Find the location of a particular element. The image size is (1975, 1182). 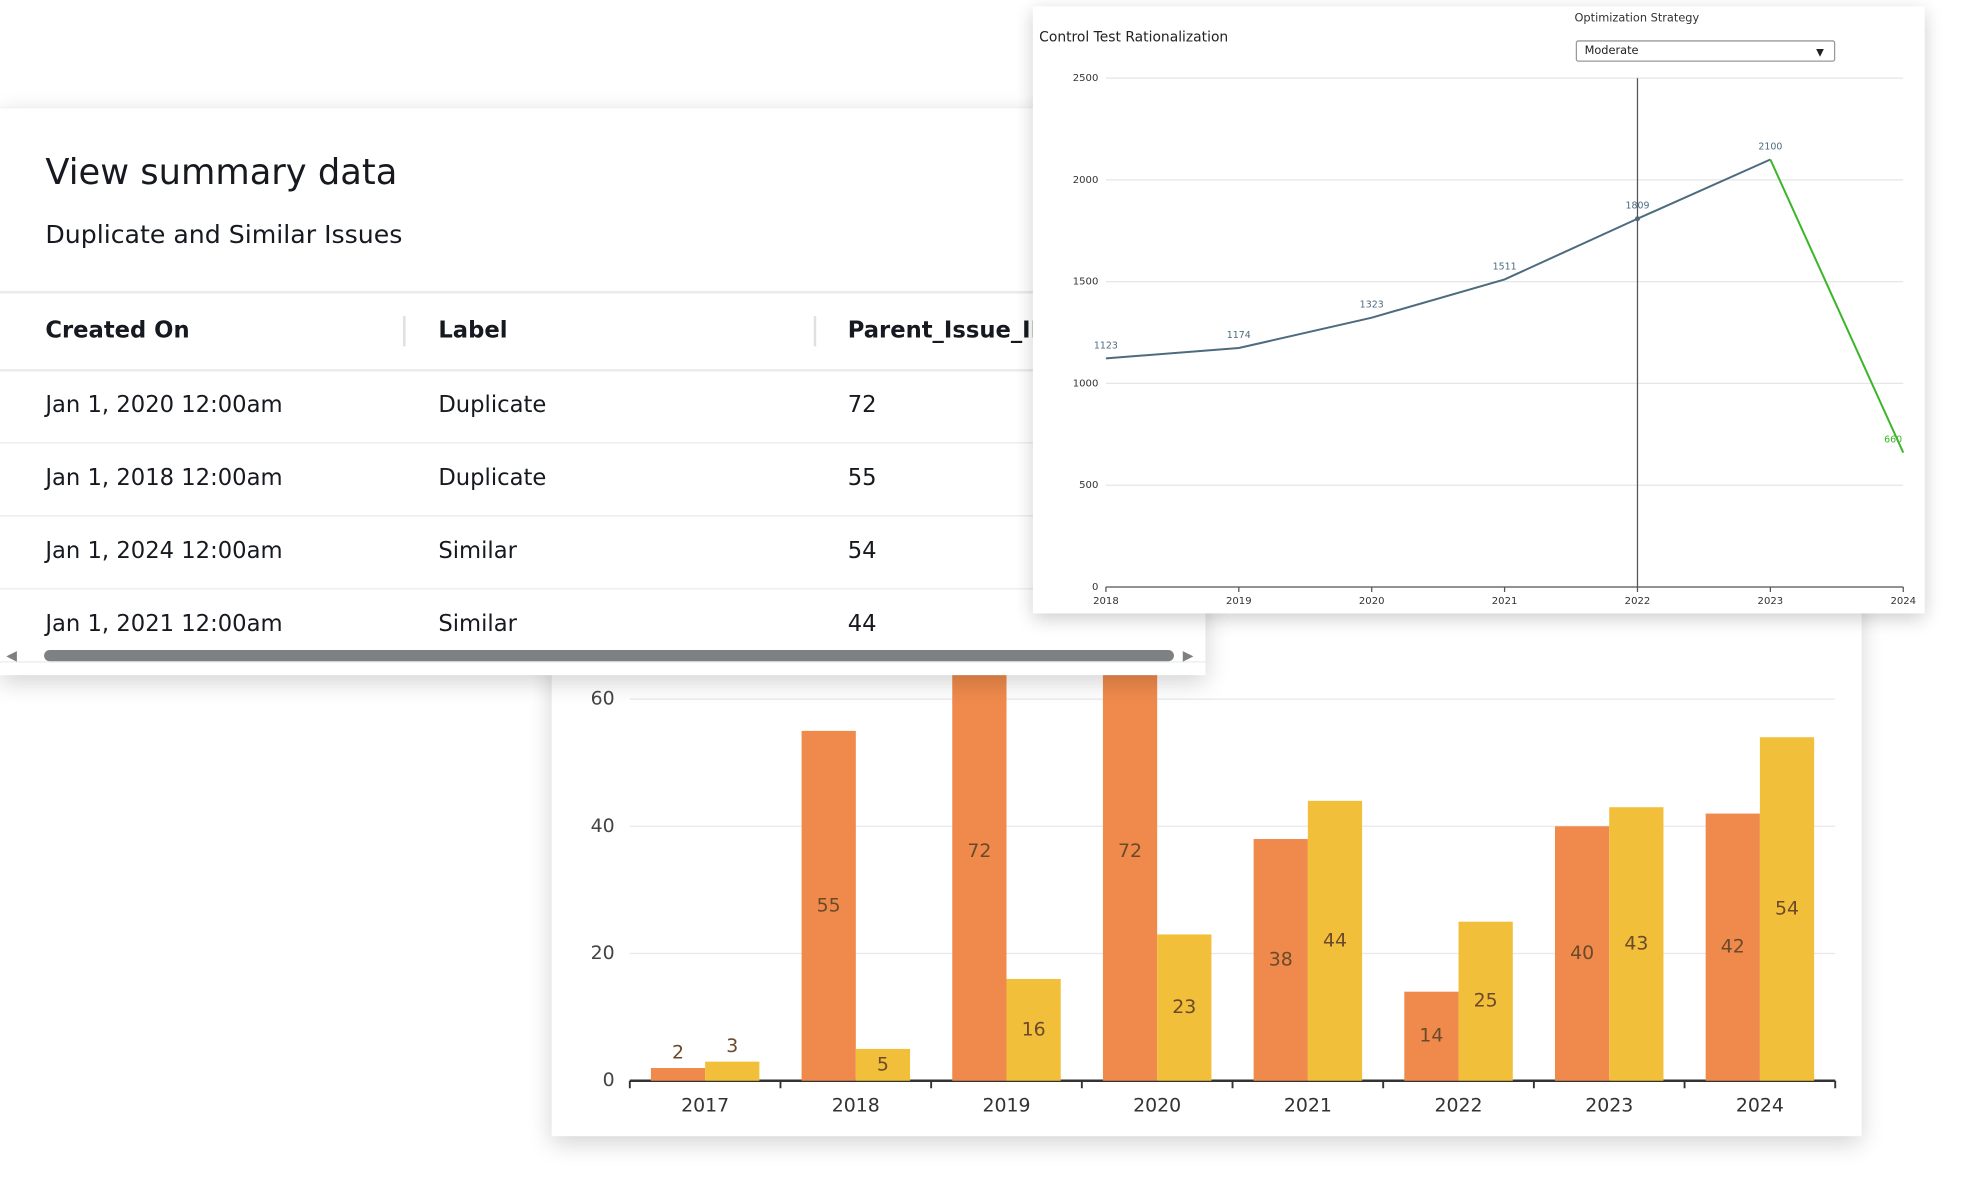

table-subtitle: Duplicate and Similar Issues is located at coordinates (224, 234).